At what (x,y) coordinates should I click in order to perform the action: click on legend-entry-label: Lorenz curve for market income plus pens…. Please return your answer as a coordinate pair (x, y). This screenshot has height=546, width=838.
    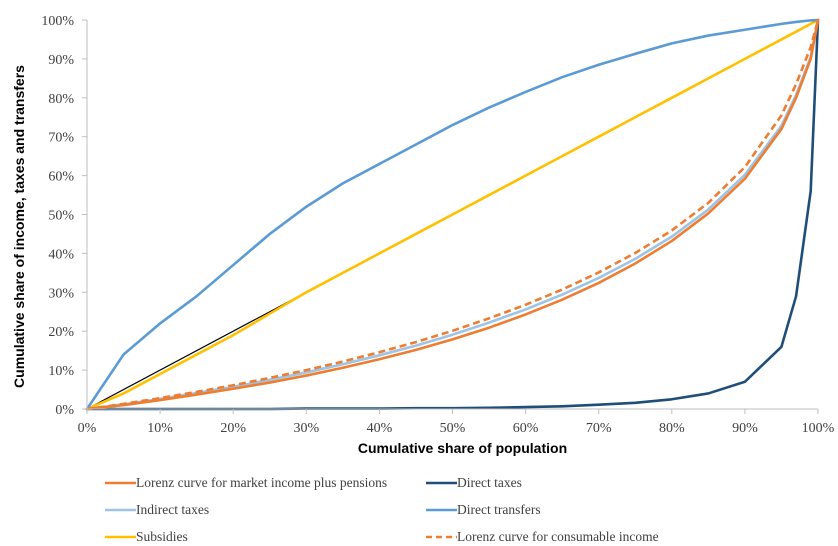
    Looking at the image, I should click on (261, 482).